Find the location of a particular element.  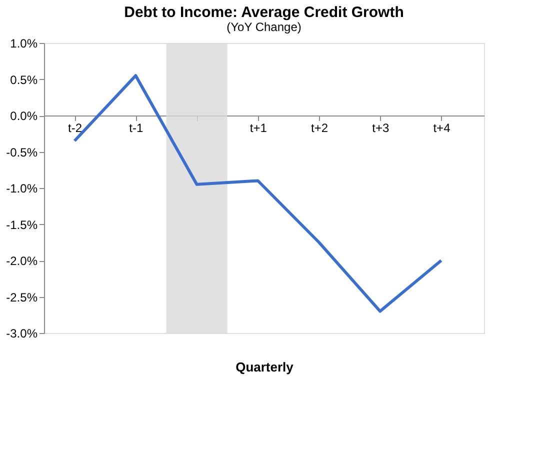

y-tick-label: -2.5% is located at coordinates (22, 297).